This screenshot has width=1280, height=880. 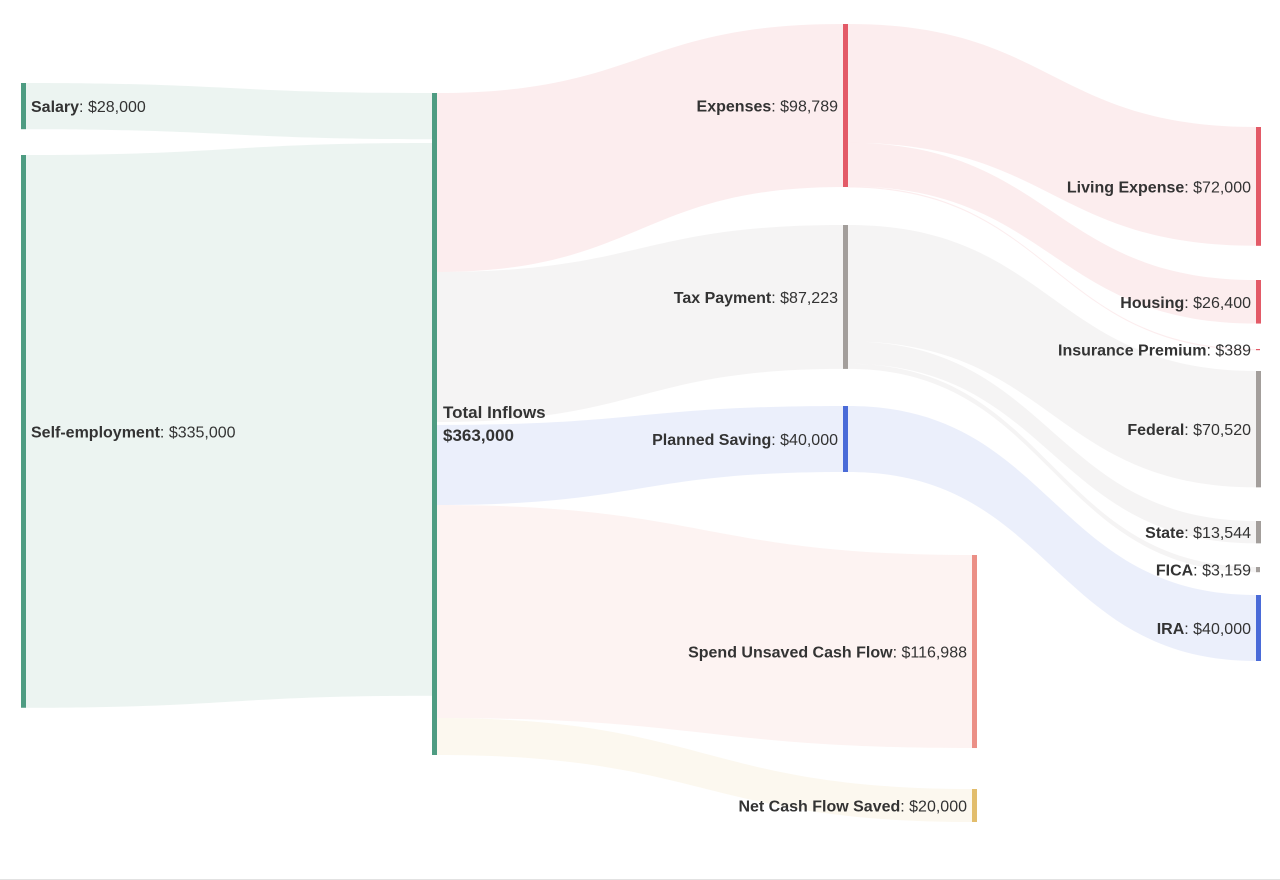 I want to click on label-selfemp: Self-employment: $335,000, so click(x=133, y=432).